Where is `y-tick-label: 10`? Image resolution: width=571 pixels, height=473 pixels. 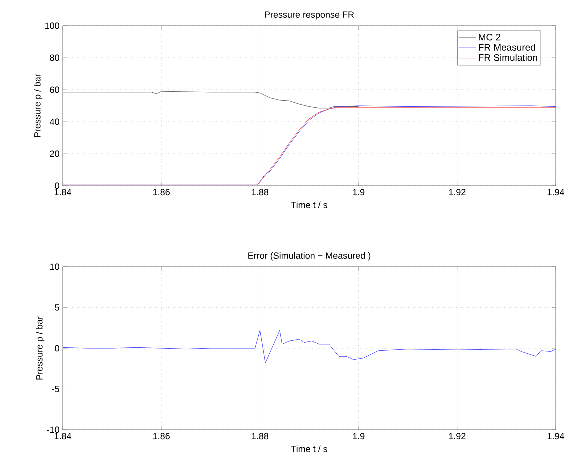
y-tick-label: 10 is located at coordinates (55, 267).